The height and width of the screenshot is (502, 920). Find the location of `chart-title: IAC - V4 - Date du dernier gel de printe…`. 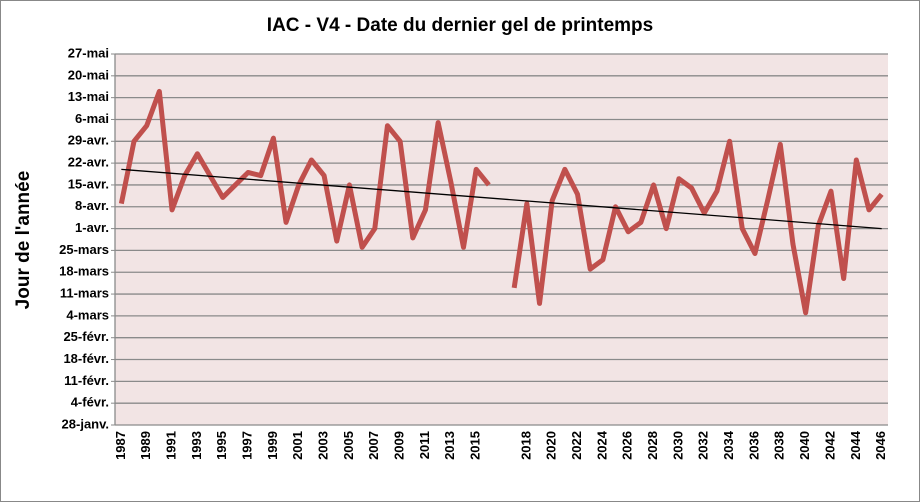

chart-title: IAC - V4 - Date du dernier gel de printe… is located at coordinates (460, 25).